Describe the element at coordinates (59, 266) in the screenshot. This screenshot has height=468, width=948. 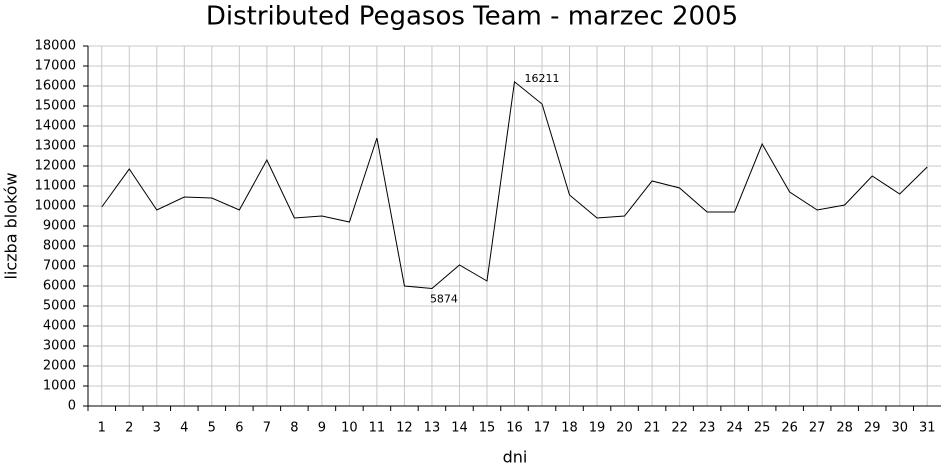
I see `y-tick-label: 7000` at that location.